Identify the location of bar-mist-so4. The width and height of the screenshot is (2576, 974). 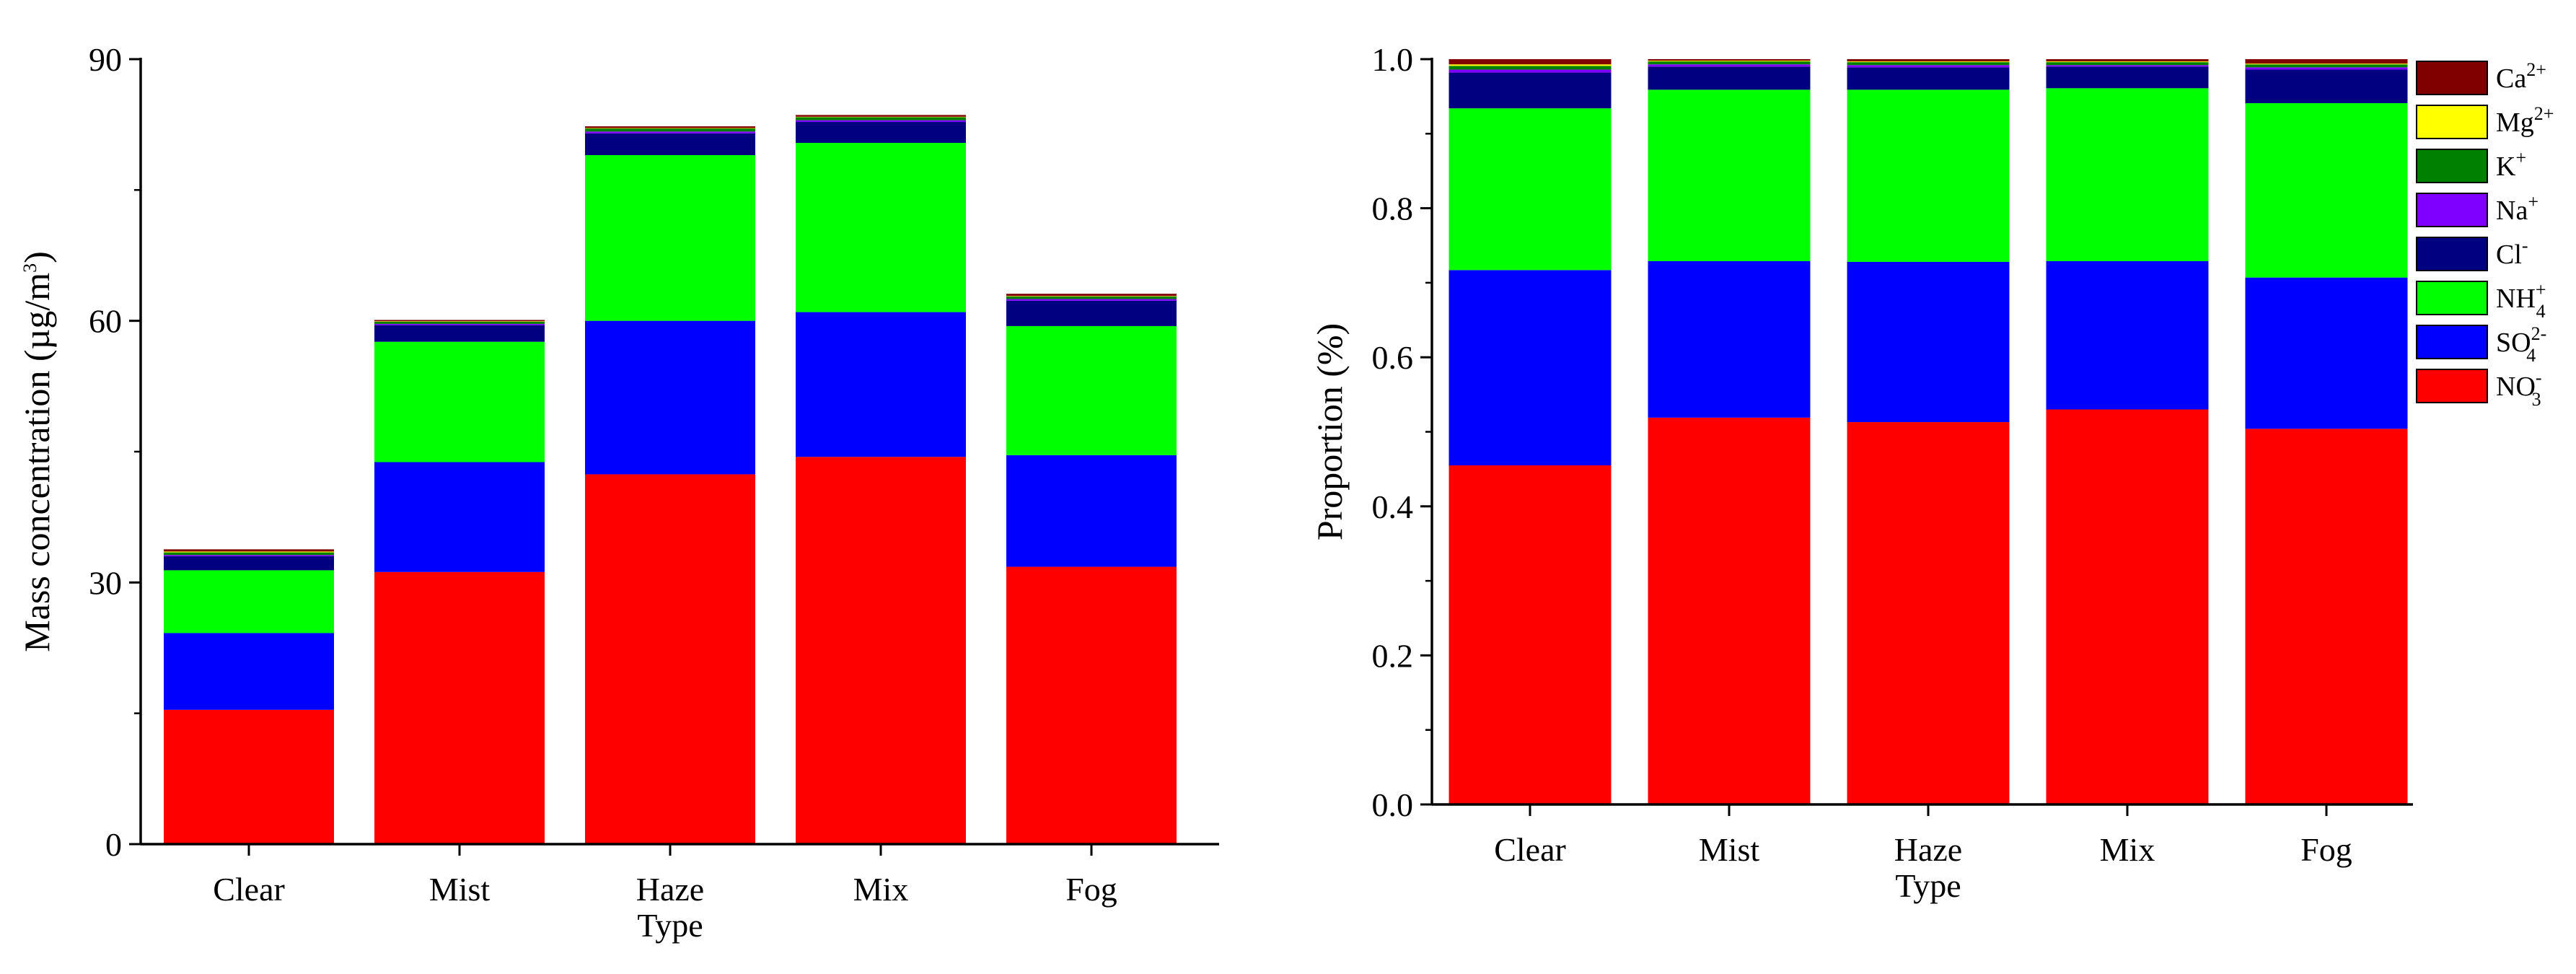
(1729, 339).